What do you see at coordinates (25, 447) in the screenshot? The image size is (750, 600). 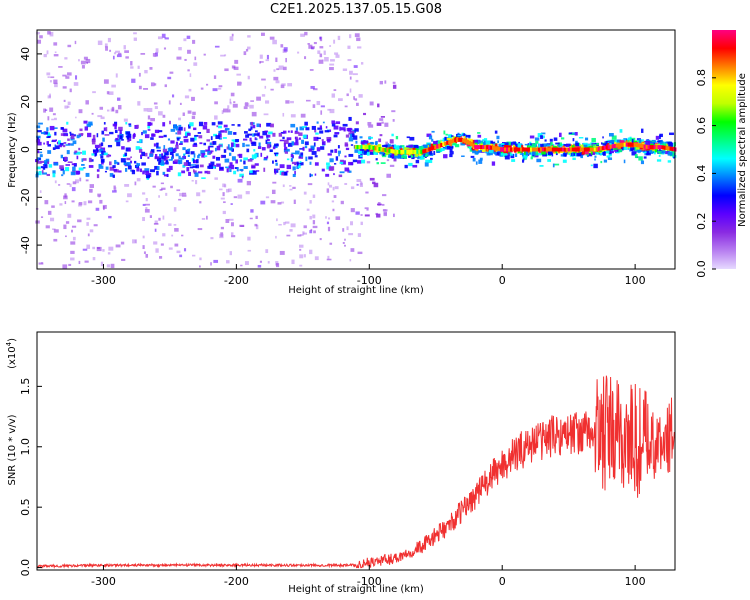 I see `snr-y-tick-label: 1.0` at bounding box center [25, 447].